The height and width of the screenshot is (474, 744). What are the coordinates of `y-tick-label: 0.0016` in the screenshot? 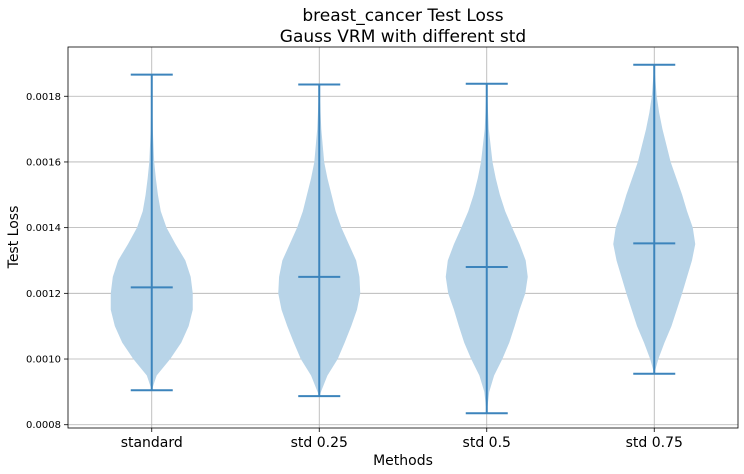 It's located at (43, 162).